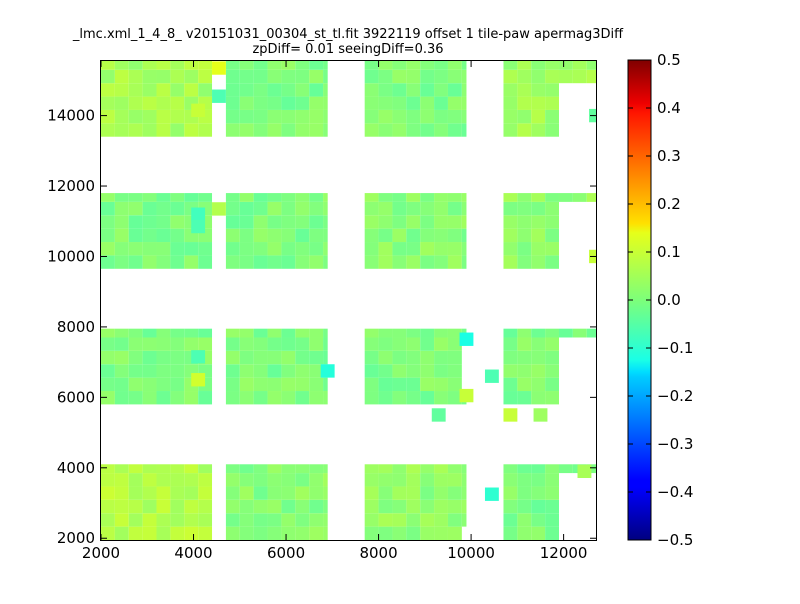 The height and width of the screenshot is (604, 800). I want to click on y-tick-label: 10000, so click(71, 256).